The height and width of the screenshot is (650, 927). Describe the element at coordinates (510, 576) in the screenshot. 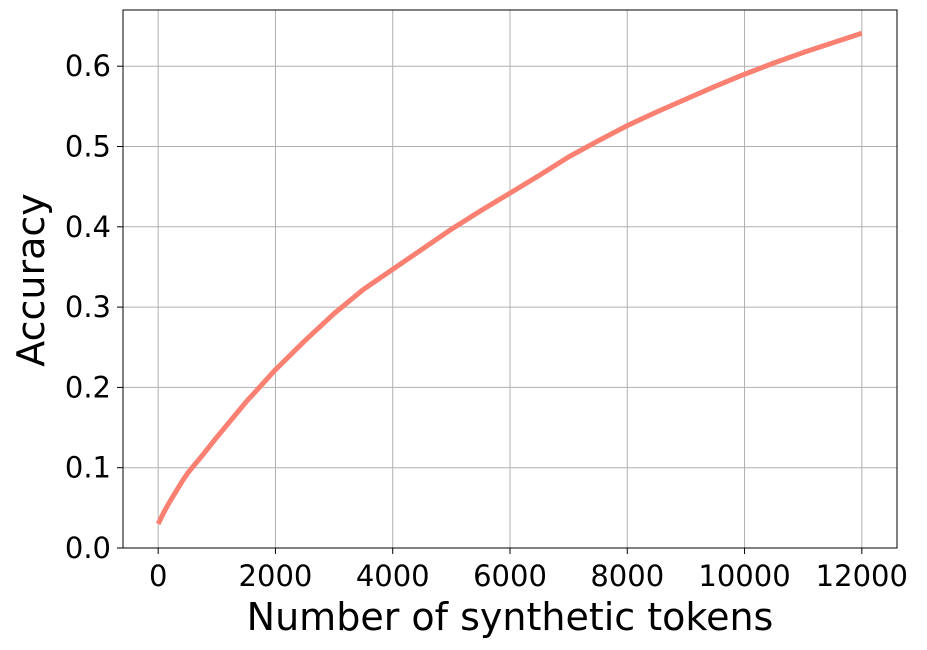

I see `x-tick-label: 6000` at that location.